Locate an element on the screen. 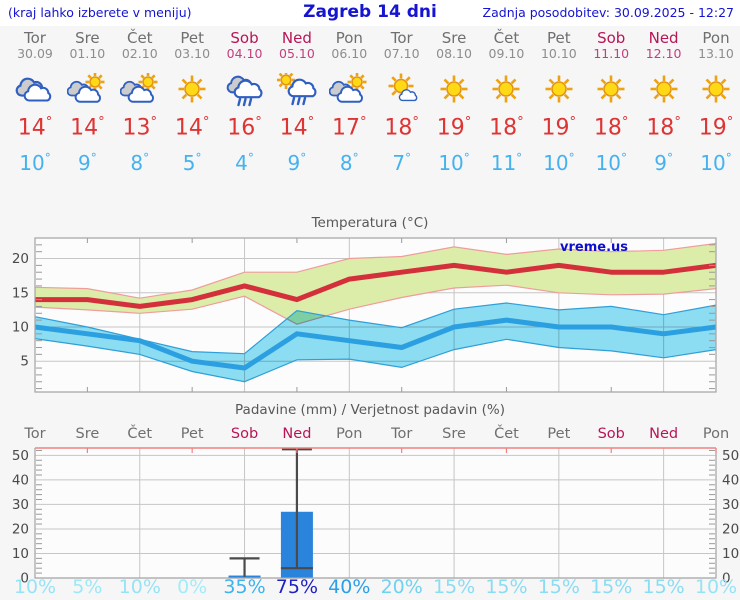 The height and width of the screenshot is (600, 740). min-temperature: 11° is located at coordinates (506, 162).